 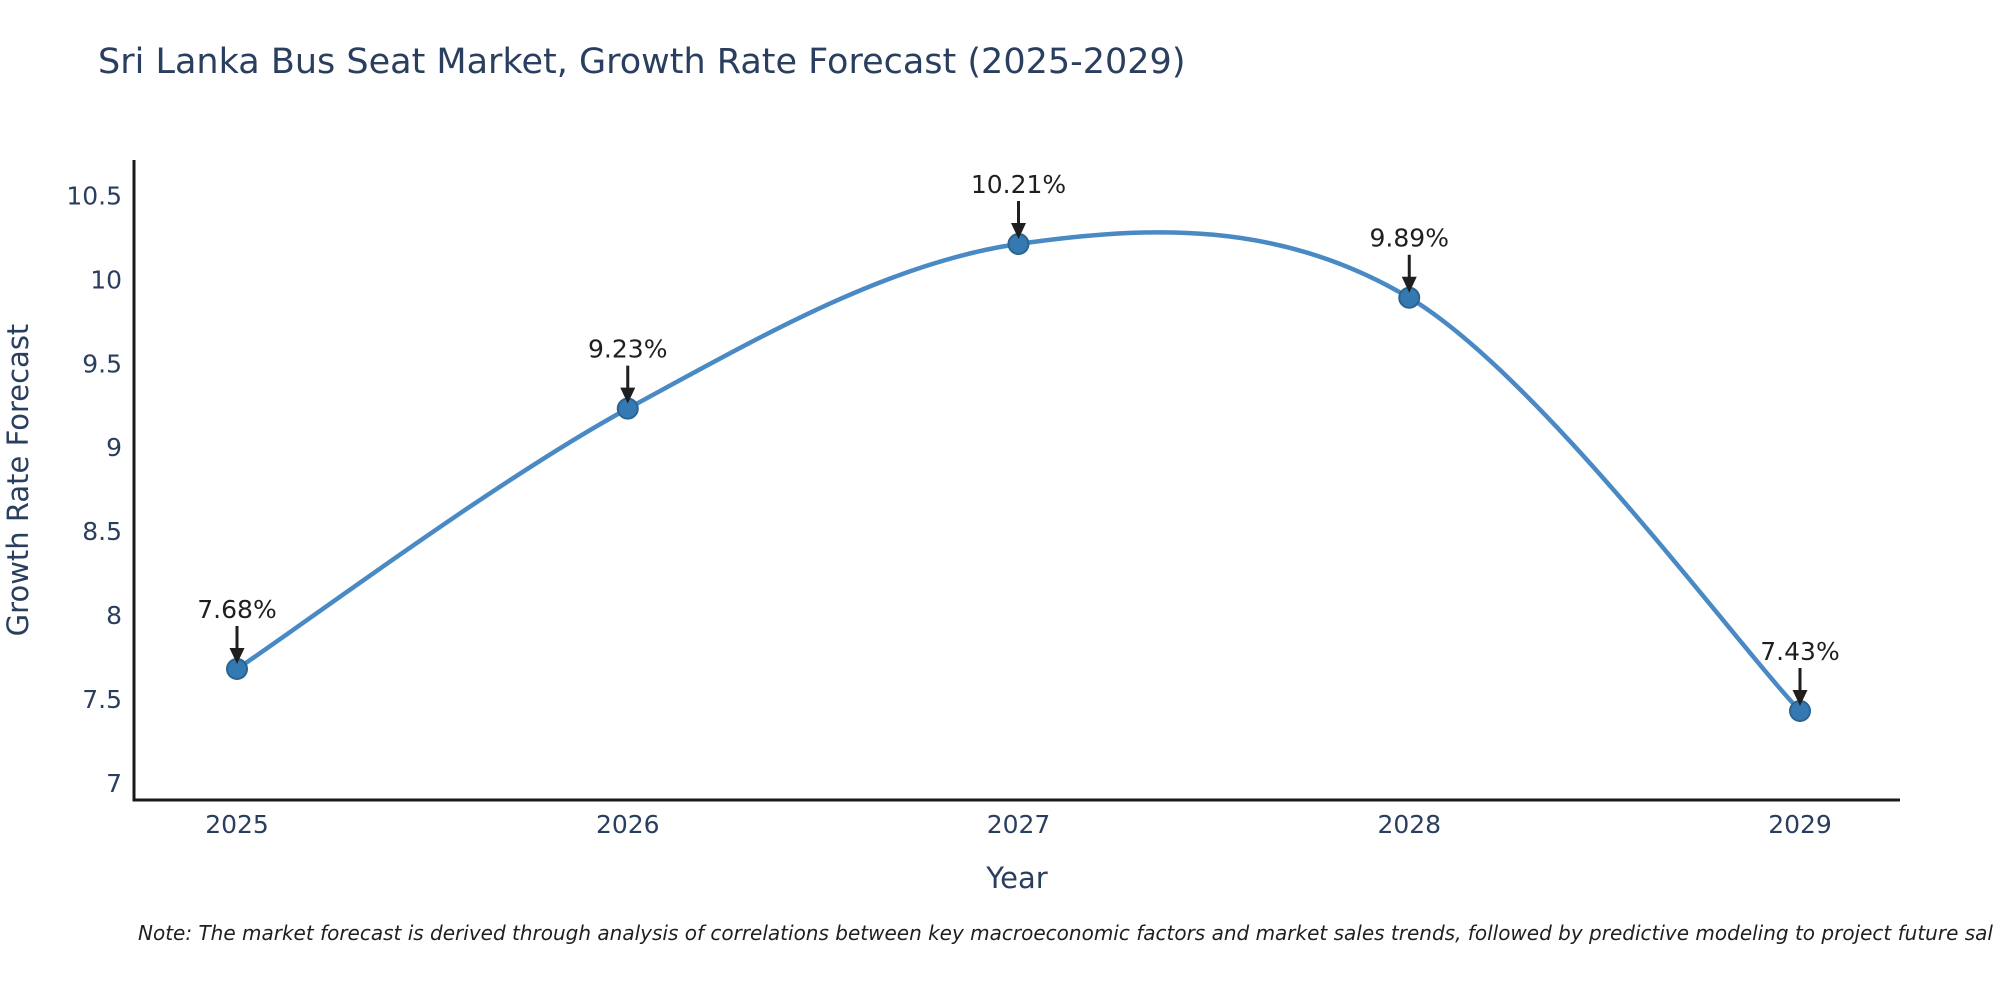 I want to click on y-tick-label: 8, so click(x=114, y=615).